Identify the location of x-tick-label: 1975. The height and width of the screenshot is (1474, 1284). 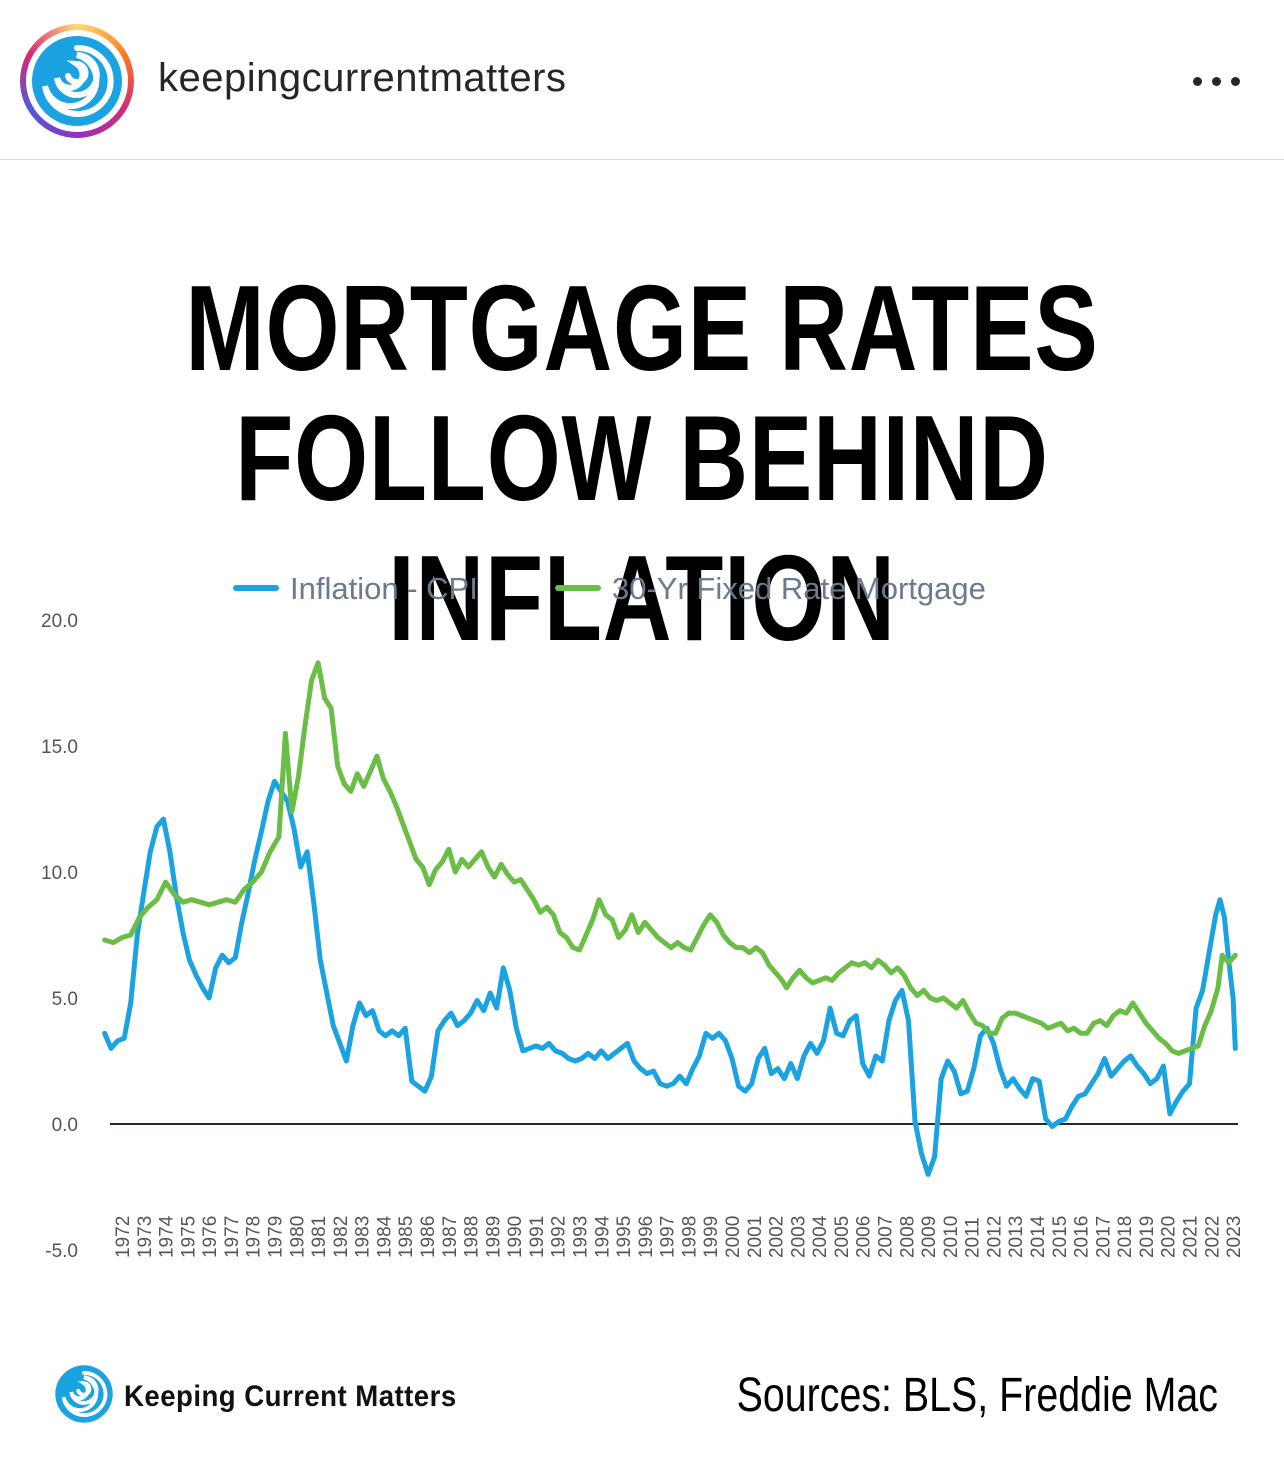
(188, 1237).